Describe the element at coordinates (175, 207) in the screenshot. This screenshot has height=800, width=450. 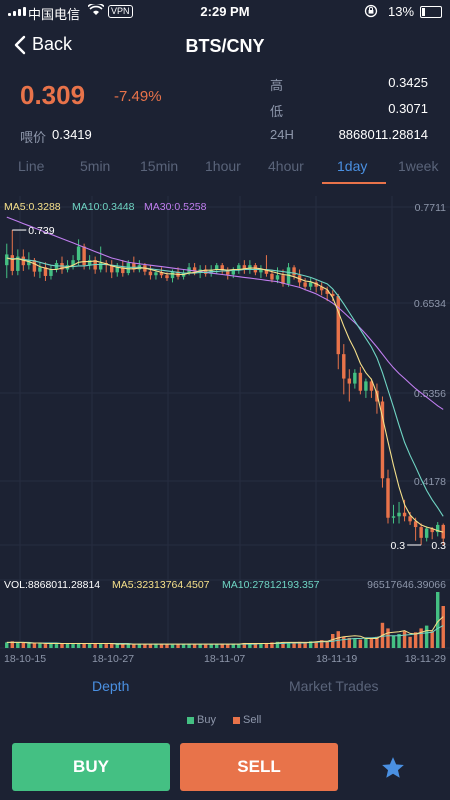
I see `ma30-legend: MA30:0.5258` at that location.